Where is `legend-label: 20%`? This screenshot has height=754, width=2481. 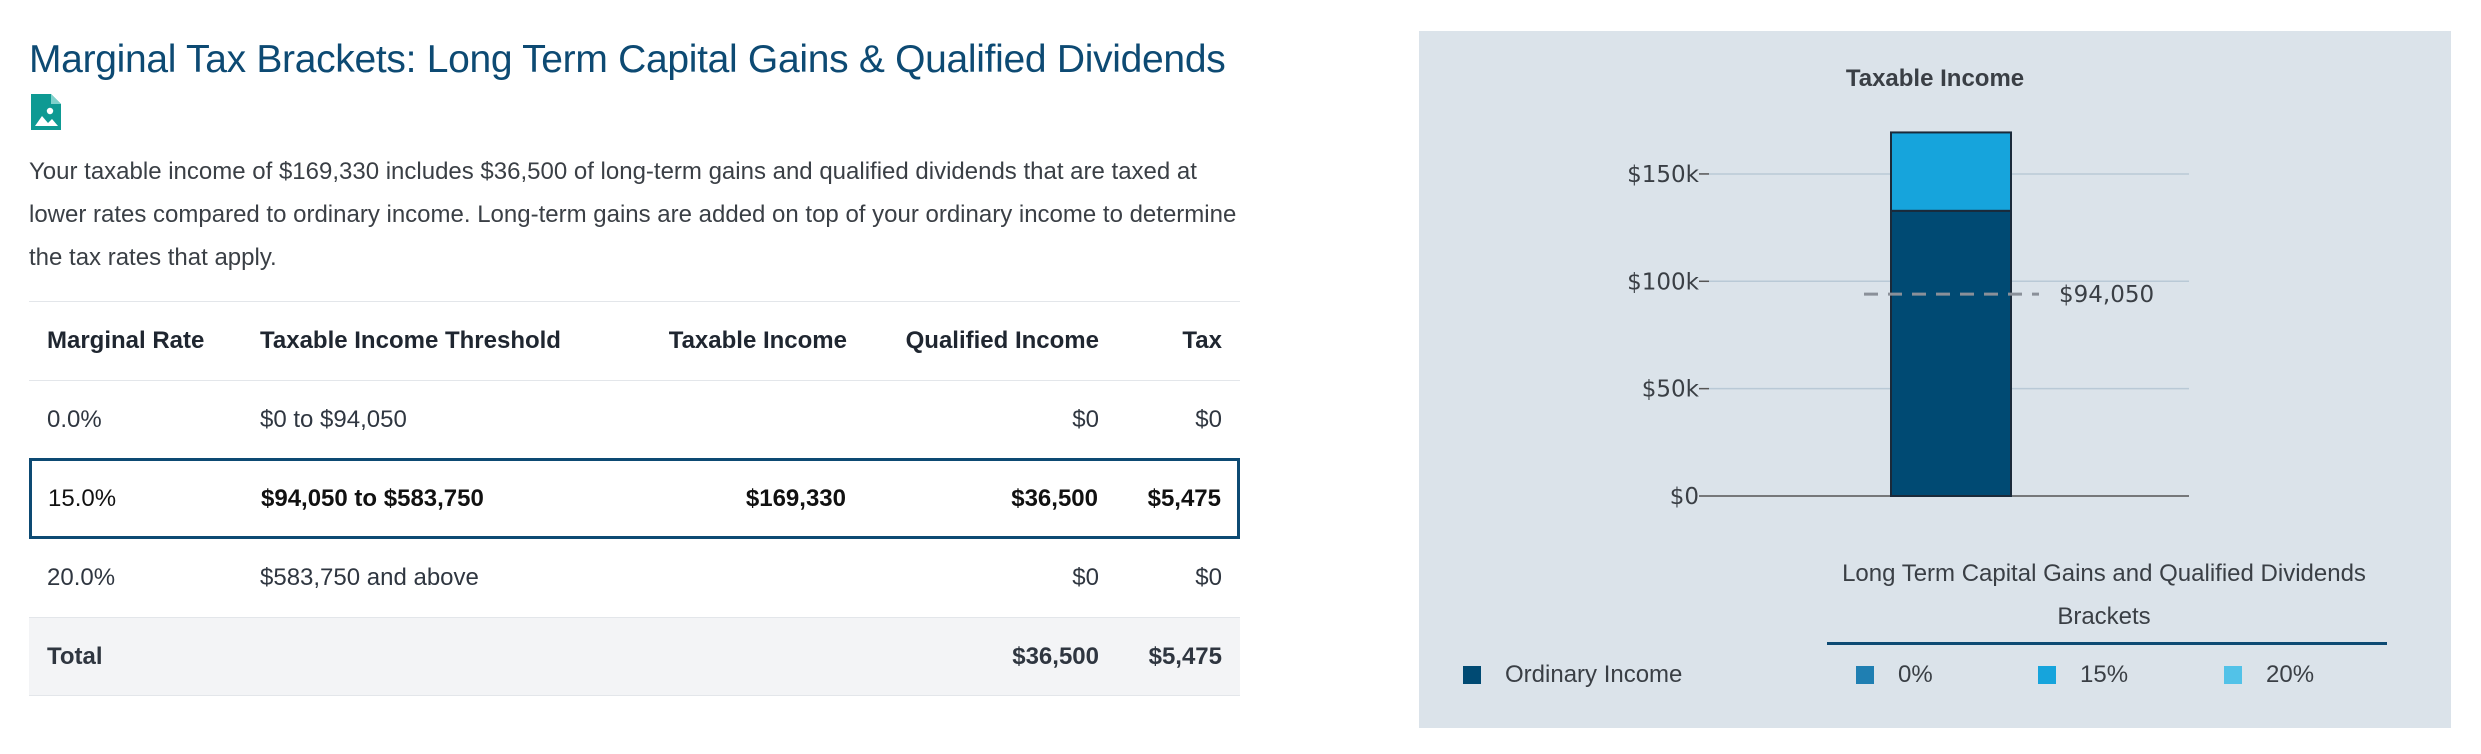 legend-label: 20% is located at coordinates (2290, 674).